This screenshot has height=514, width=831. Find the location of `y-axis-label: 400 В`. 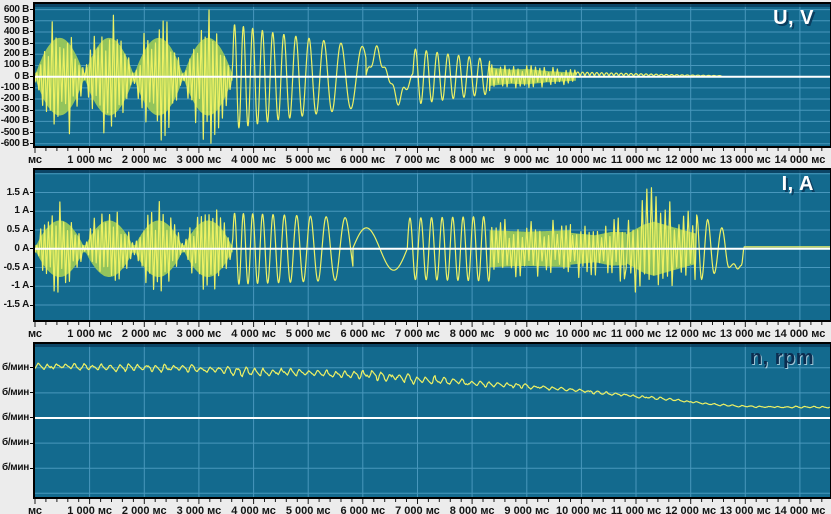

y-axis-label: 400 В is located at coordinates (16, 31).